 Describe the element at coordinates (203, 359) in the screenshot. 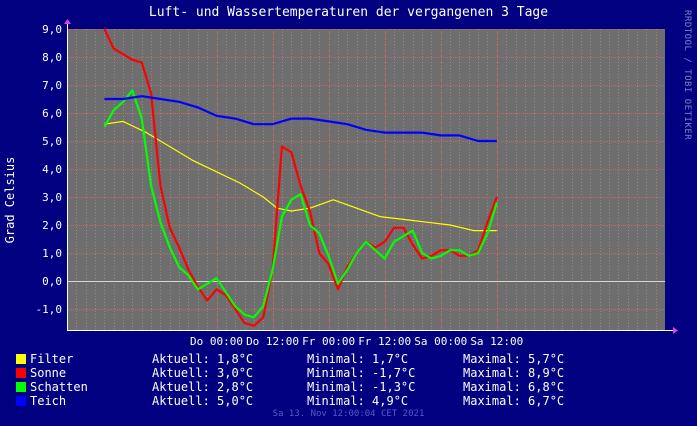

I see `legend-current: Aktuell: 1,8°C` at that location.